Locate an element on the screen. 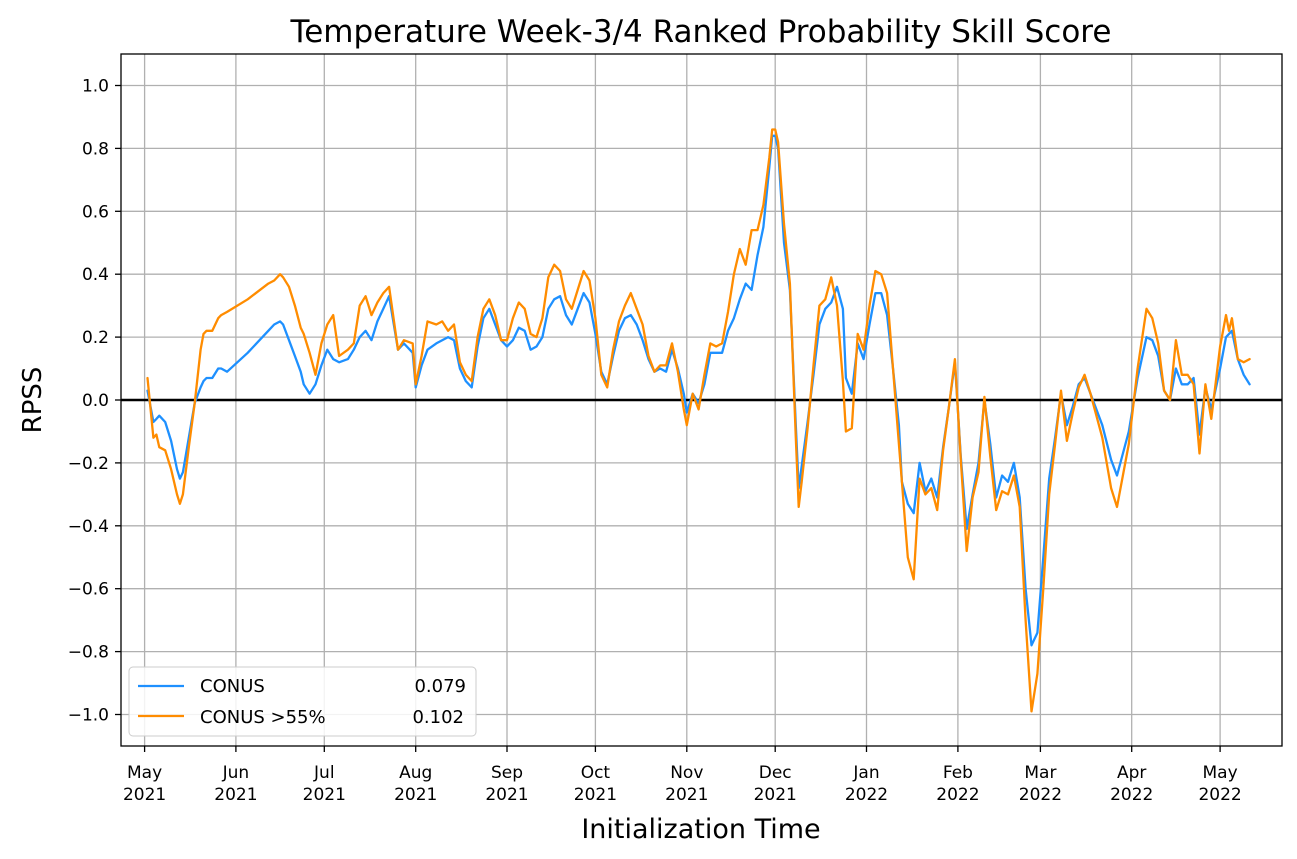  y-axis-label: RPSS is located at coordinates (33, 400).